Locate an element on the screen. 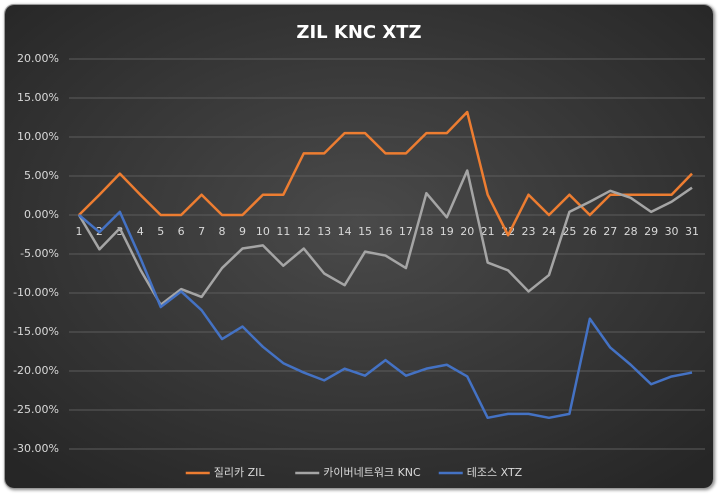 The image size is (720, 495). y-tick-label: 0.00% is located at coordinates (41, 214).